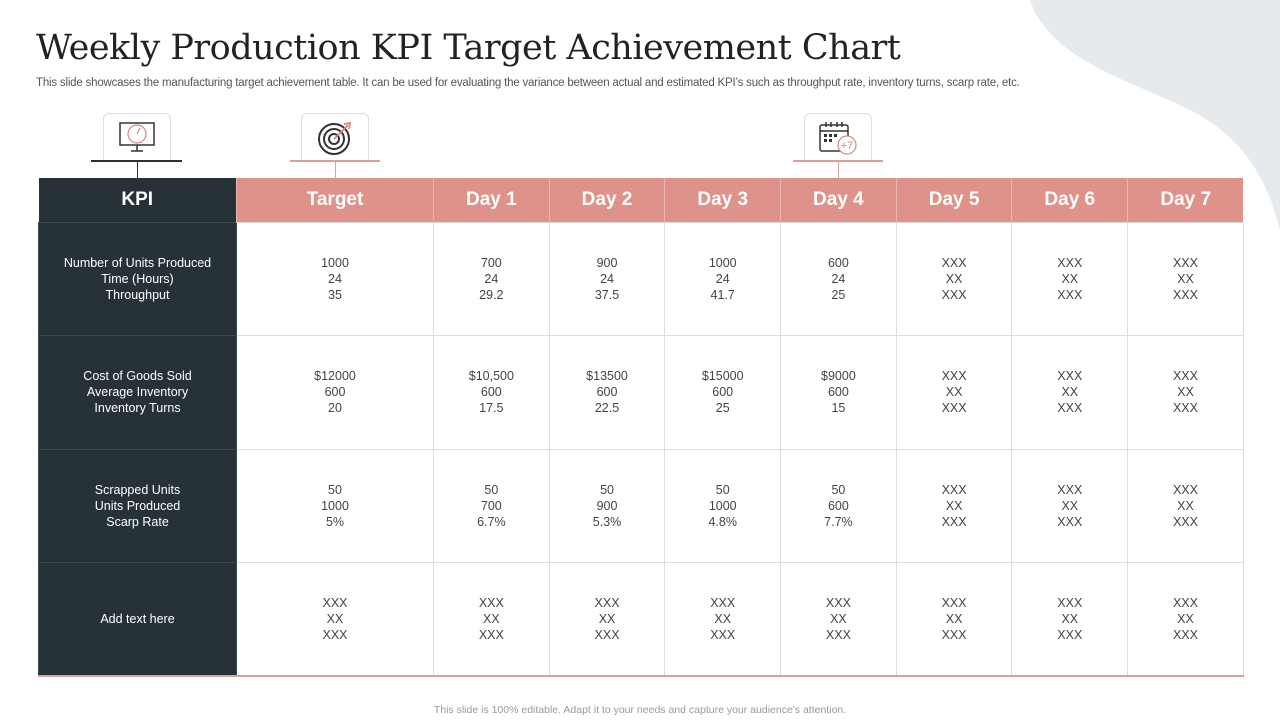 This screenshot has height=720, width=1280. What do you see at coordinates (1185, 200) in the screenshot?
I see `column-header: Day 7` at bounding box center [1185, 200].